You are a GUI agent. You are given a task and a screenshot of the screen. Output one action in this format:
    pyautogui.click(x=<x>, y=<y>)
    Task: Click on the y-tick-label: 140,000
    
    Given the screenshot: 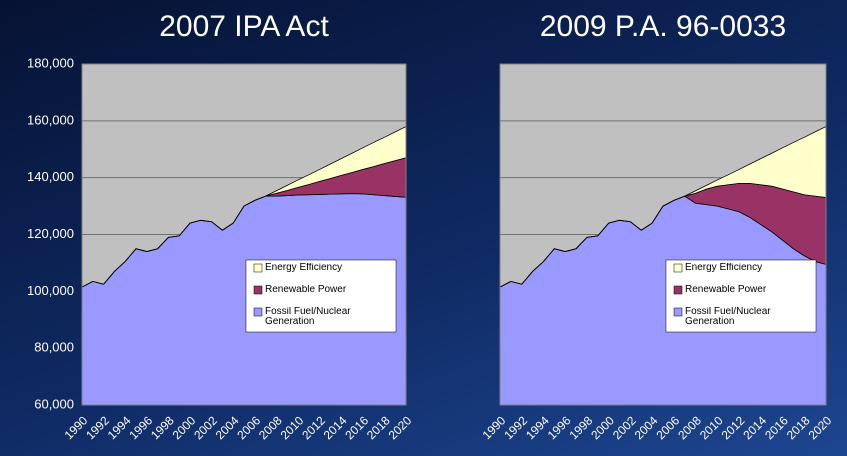 What is the action you would take?
    pyautogui.click(x=50, y=176)
    